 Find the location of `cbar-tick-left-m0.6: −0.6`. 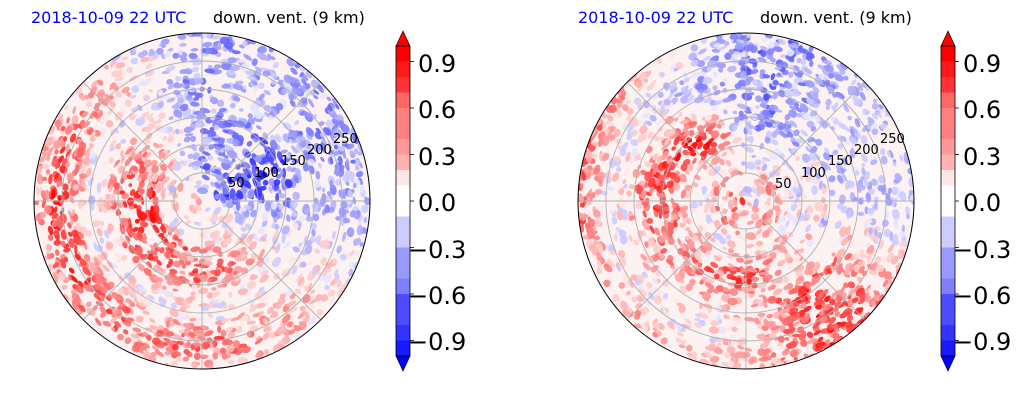

cbar-tick-left-m0.6: −0.6 is located at coordinates (437, 296).